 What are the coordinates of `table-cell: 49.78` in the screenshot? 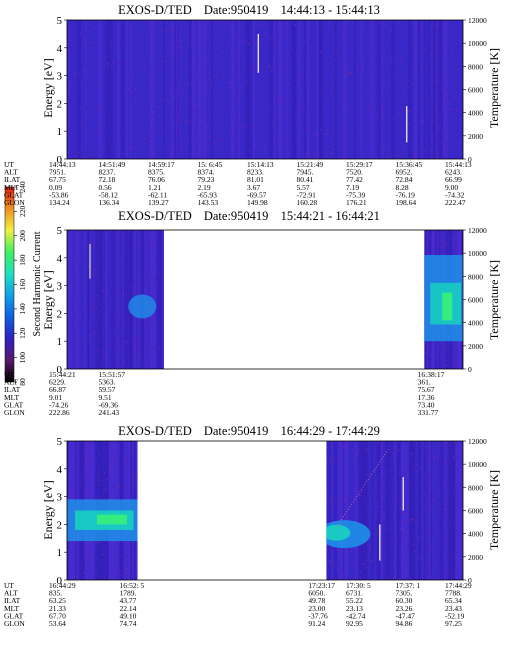 It's located at (316, 600).